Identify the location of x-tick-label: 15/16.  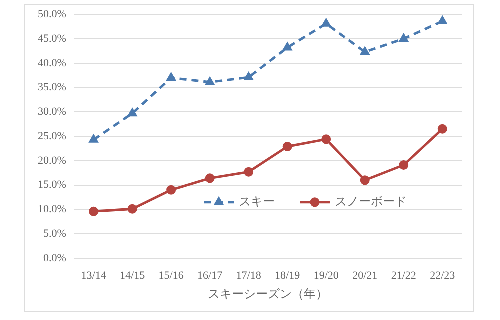
(171, 276).